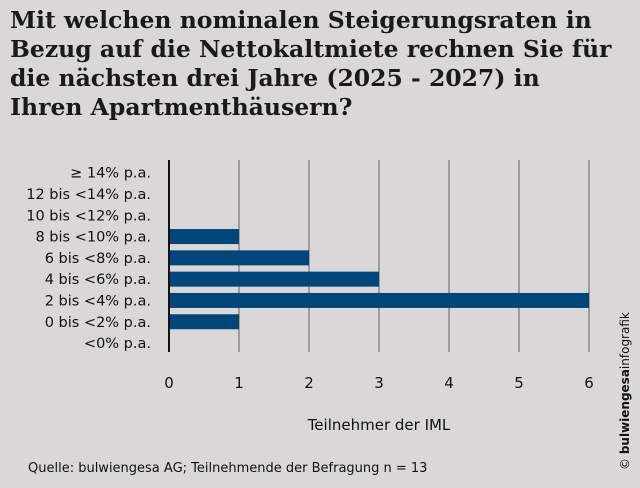 The image size is (640, 488). What do you see at coordinates (379, 383) in the screenshot?
I see `x-tick-label: 3` at bounding box center [379, 383].